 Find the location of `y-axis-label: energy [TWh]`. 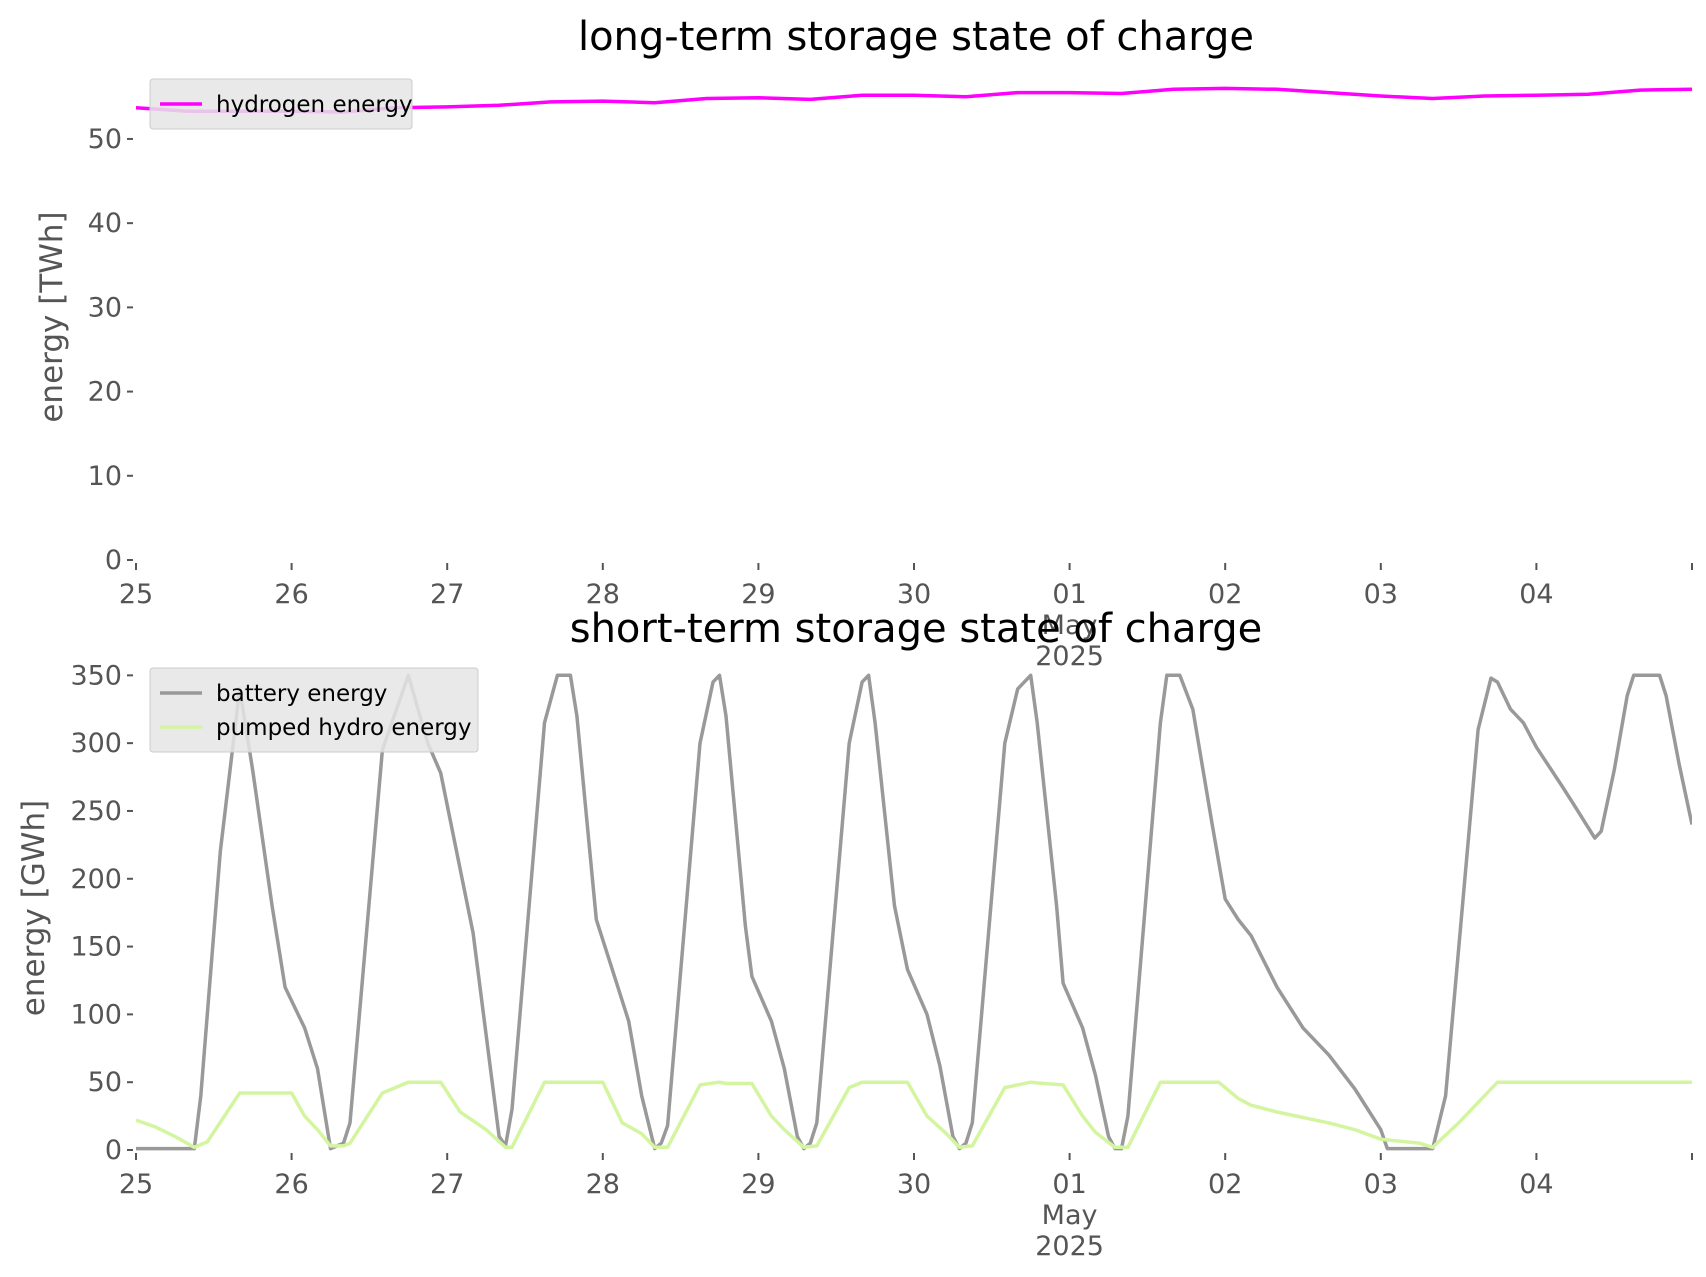

y-axis-label: energy [TWh] is located at coordinates (52, 316).